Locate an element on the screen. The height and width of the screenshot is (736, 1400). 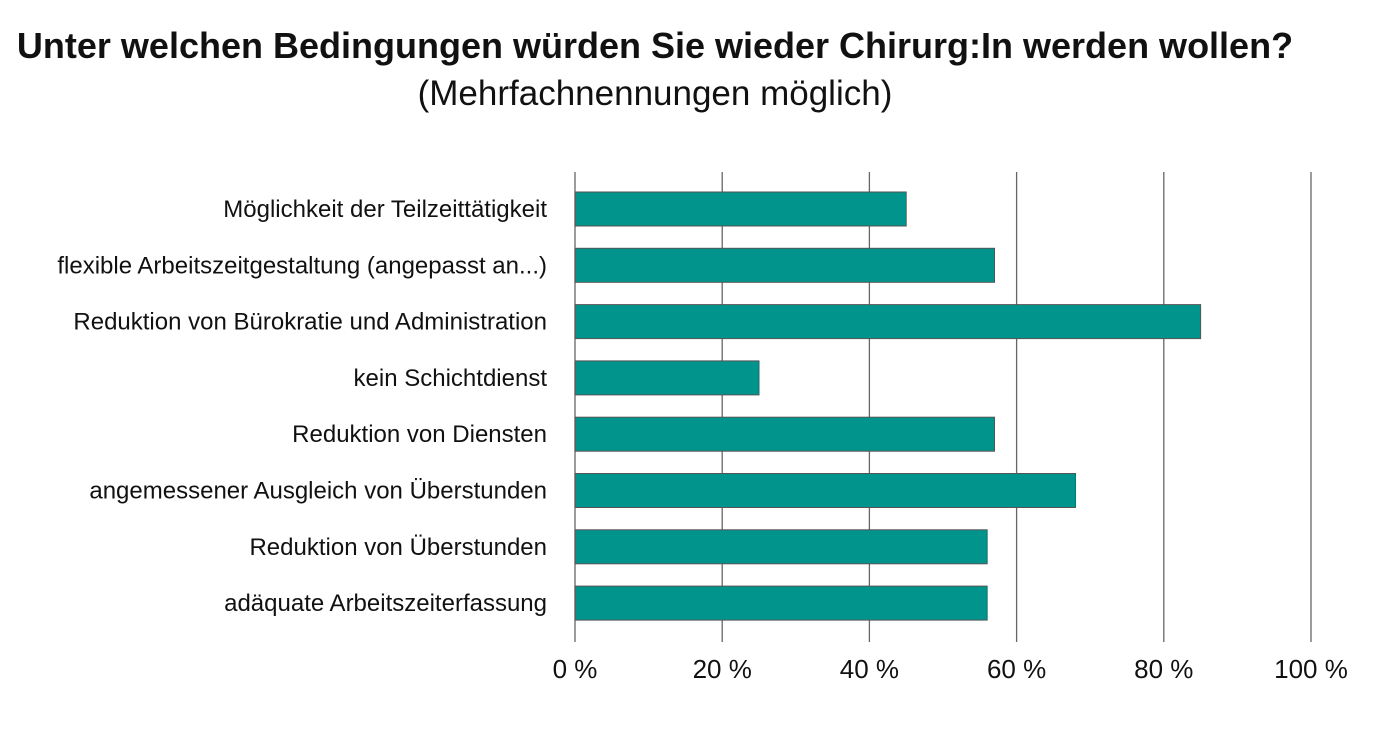
x-tick-label: 80 % is located at coordinates (1163, 669).